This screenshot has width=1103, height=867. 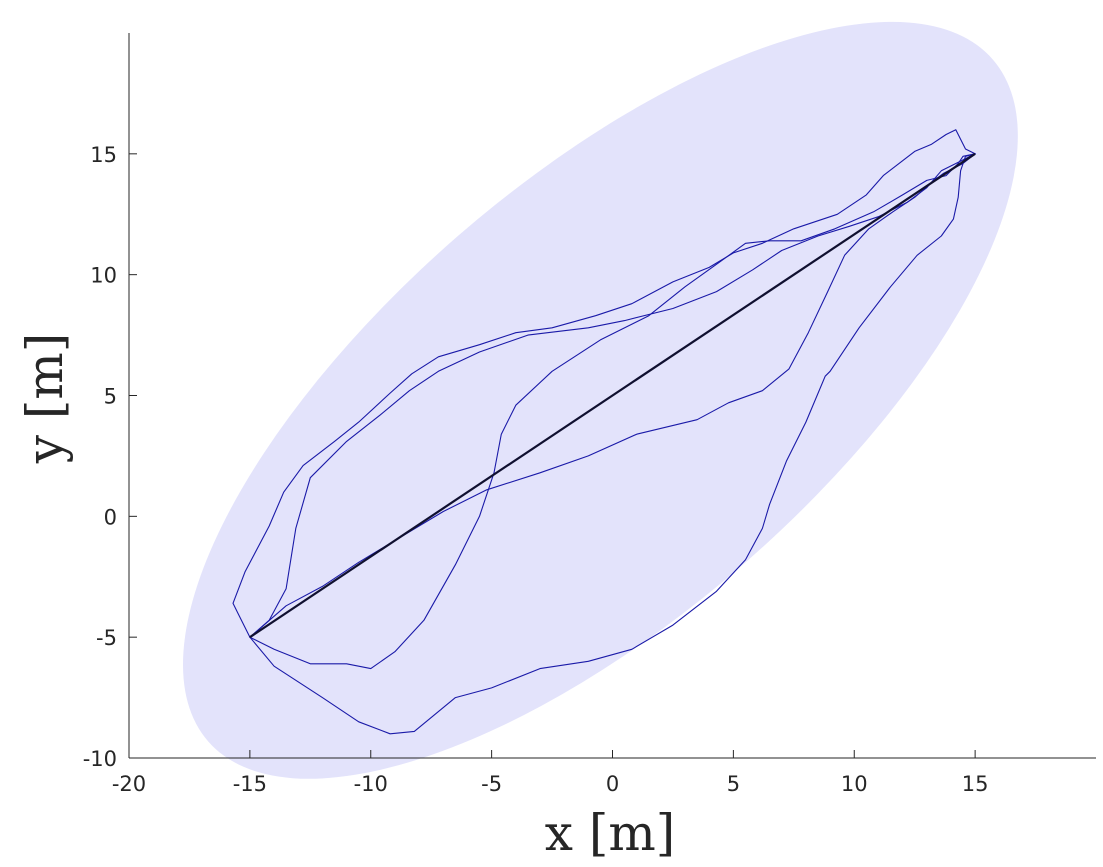 I want to click on x-tick-label-1: -15, so click(x=250, y=784).